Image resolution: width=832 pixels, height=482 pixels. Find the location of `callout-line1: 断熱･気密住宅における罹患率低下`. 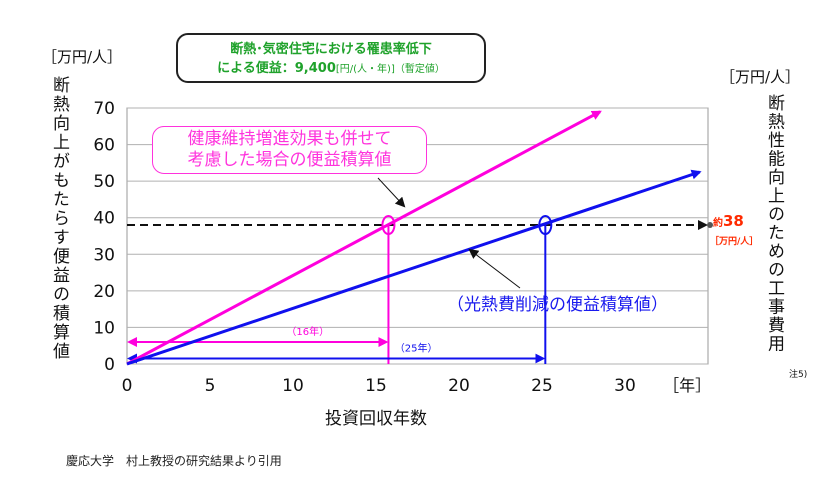

callout-line1: 断熱･気密住宅における罹患率低下 is located at coordinates (331, 49).